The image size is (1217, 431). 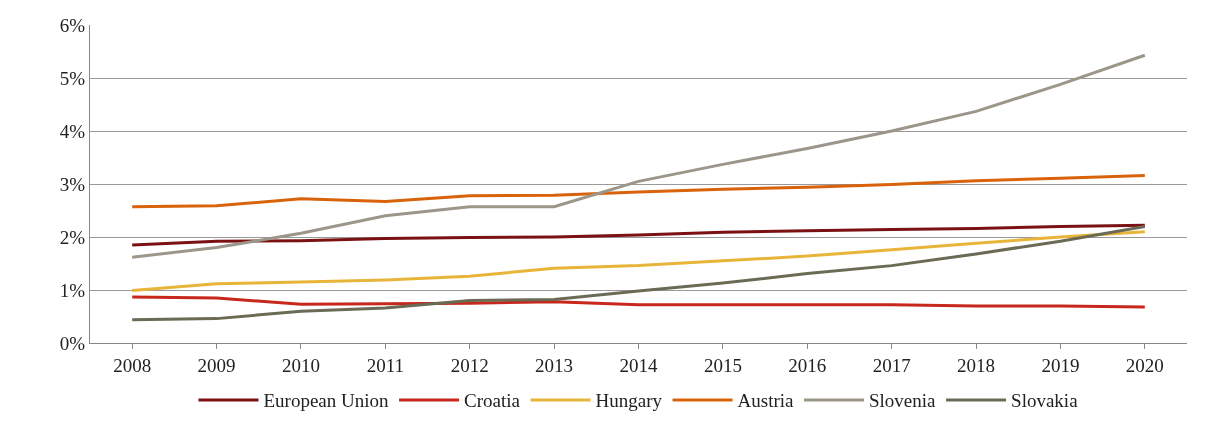 What do you see at coordinates (300, 365) in the screenshot?
I see `x-tick-label: 2010` at bounding box center [300, 365].